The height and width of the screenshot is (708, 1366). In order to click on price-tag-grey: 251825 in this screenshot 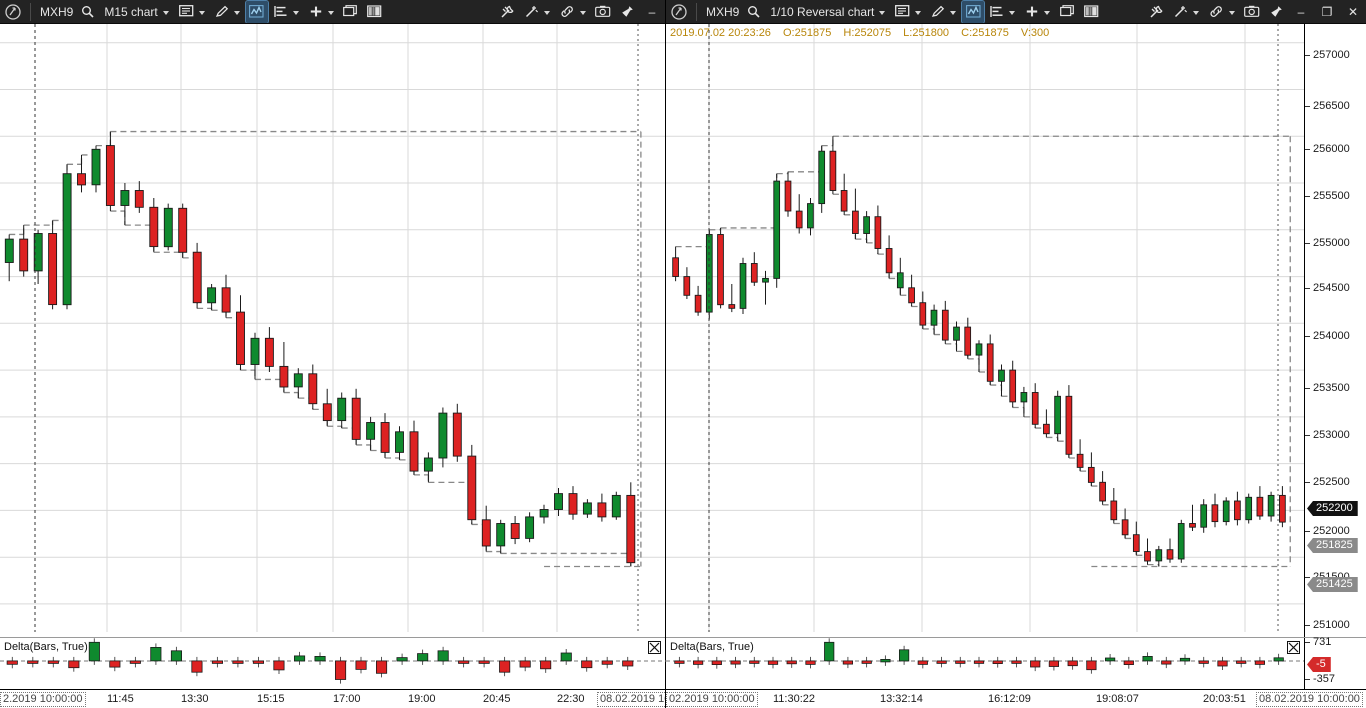, I will do `click(1332, 545)`.